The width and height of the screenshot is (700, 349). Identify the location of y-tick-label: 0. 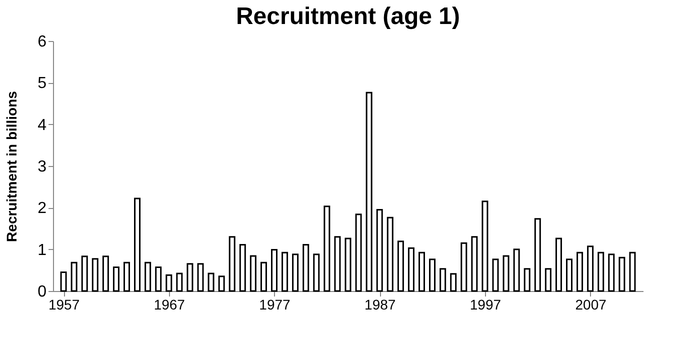
(42, 292).